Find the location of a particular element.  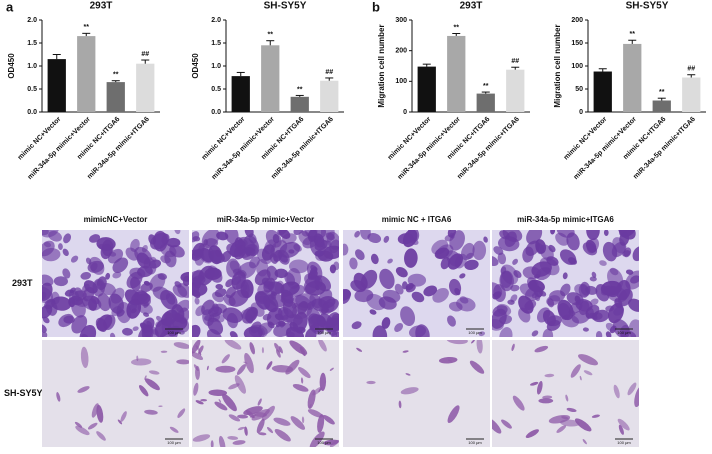

y-tick-label: 2.0 is located at coordinates (216, 20).